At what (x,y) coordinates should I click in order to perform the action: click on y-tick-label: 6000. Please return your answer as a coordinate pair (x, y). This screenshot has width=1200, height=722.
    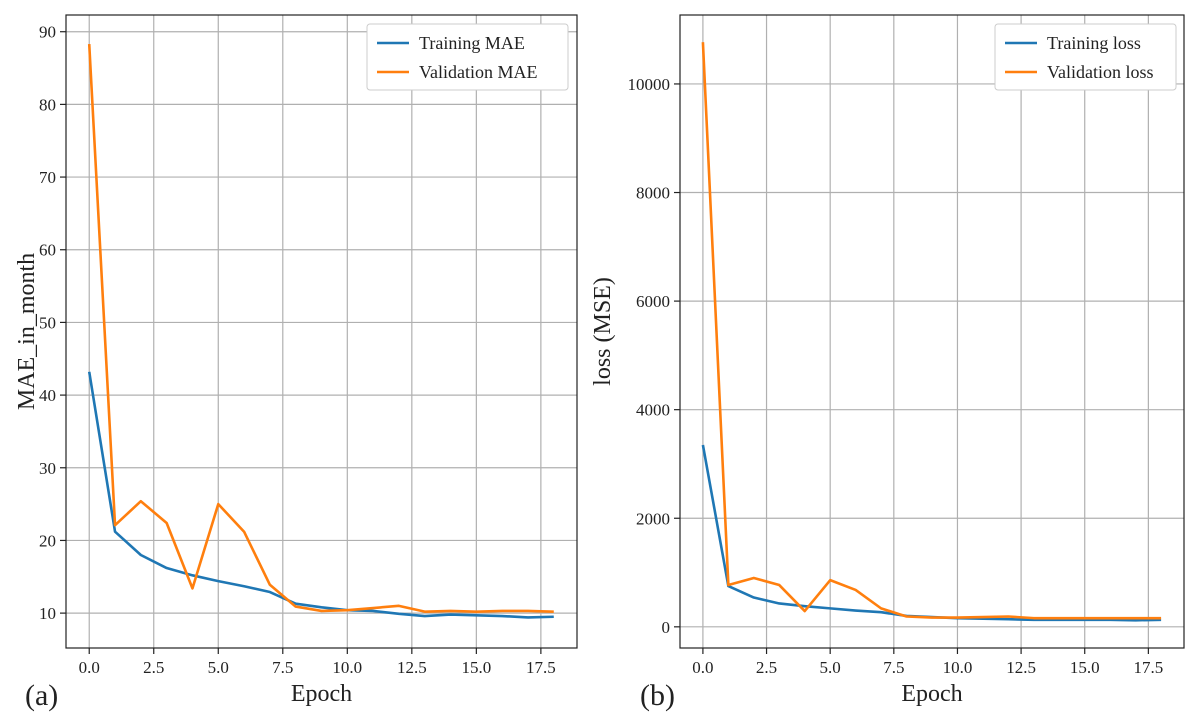
    Looking at the image, I should click on (653, 301).